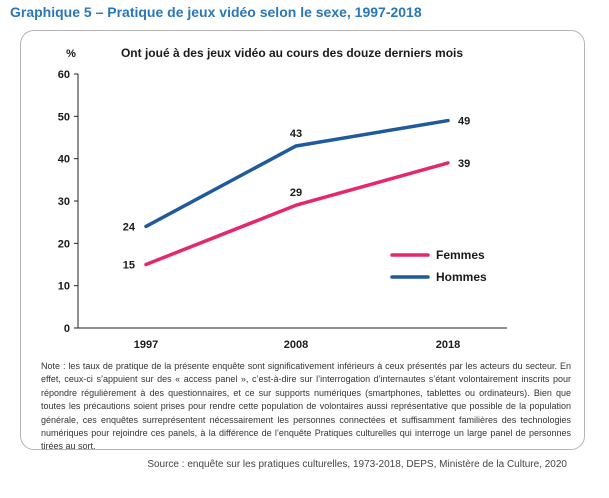  Describe the element at coordinates (129, 227) in the screenshot. I see `data-label-hommes: 24` at that location.